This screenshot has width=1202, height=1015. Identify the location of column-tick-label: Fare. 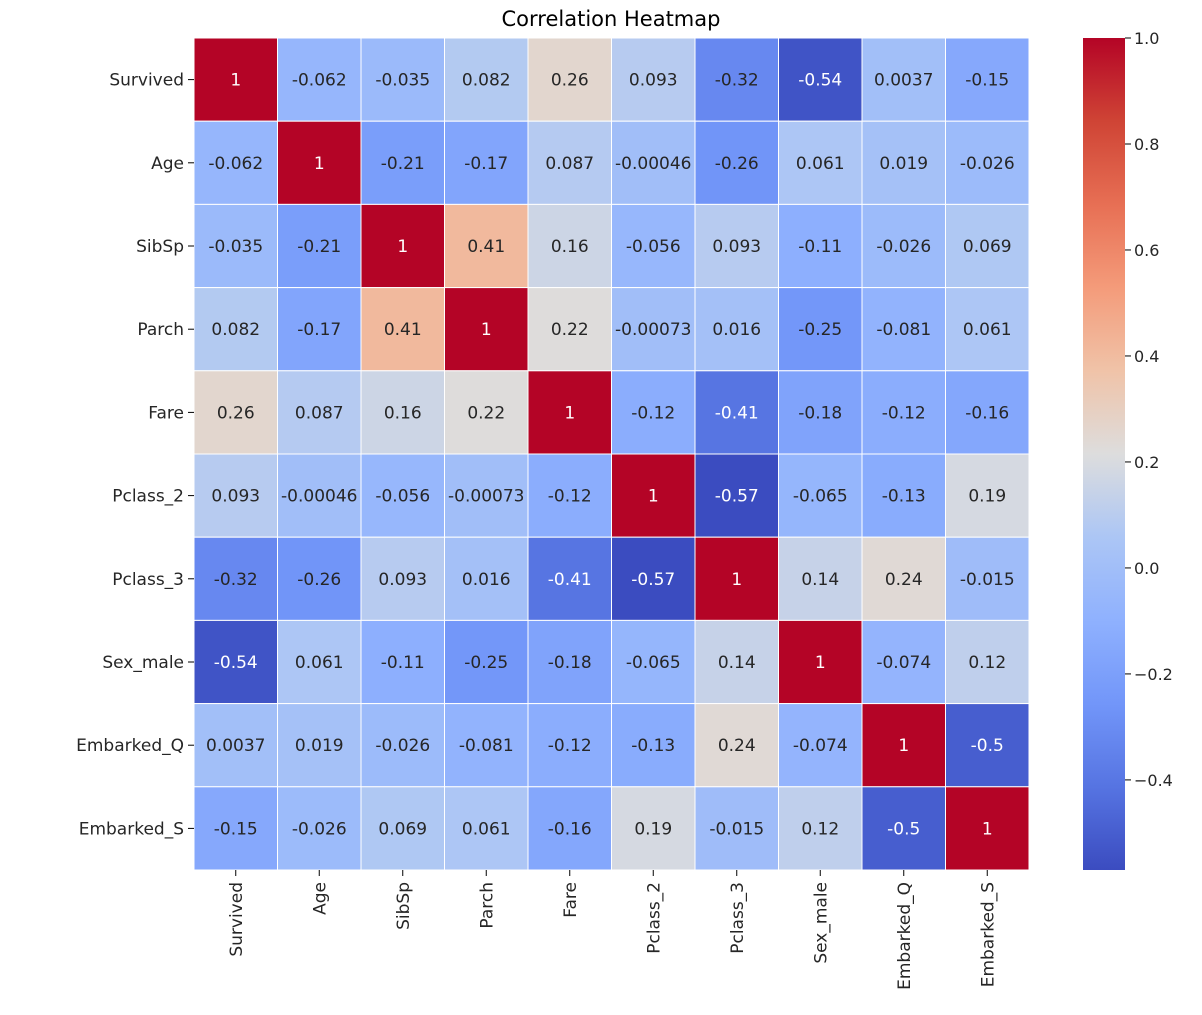
(571, 900).